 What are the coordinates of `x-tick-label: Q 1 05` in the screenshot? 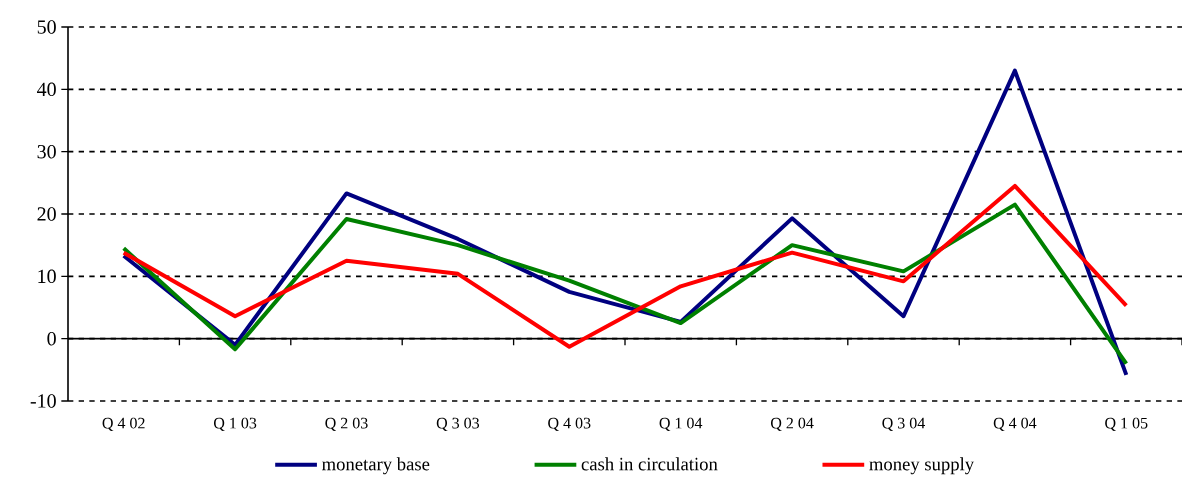 It's located at (1126, 424).